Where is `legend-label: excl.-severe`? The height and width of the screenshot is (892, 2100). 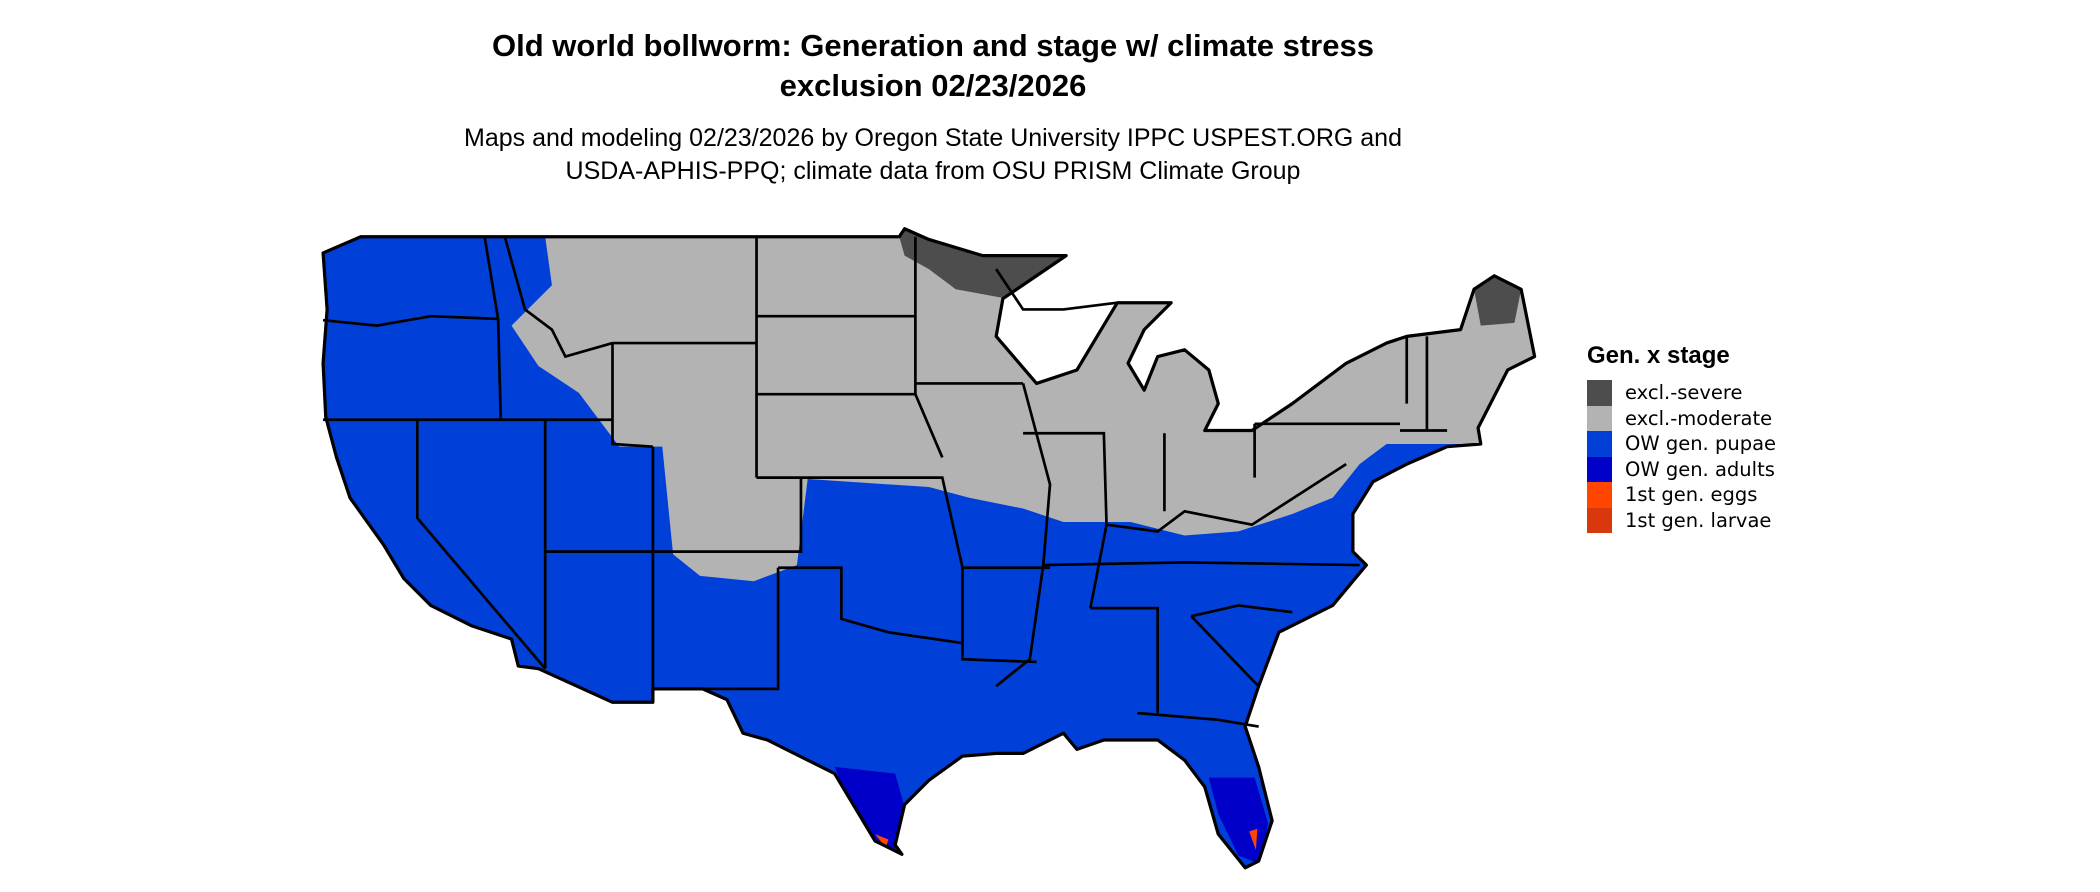
legend-label: excl.-severe is located at coordinates (1684, 393).